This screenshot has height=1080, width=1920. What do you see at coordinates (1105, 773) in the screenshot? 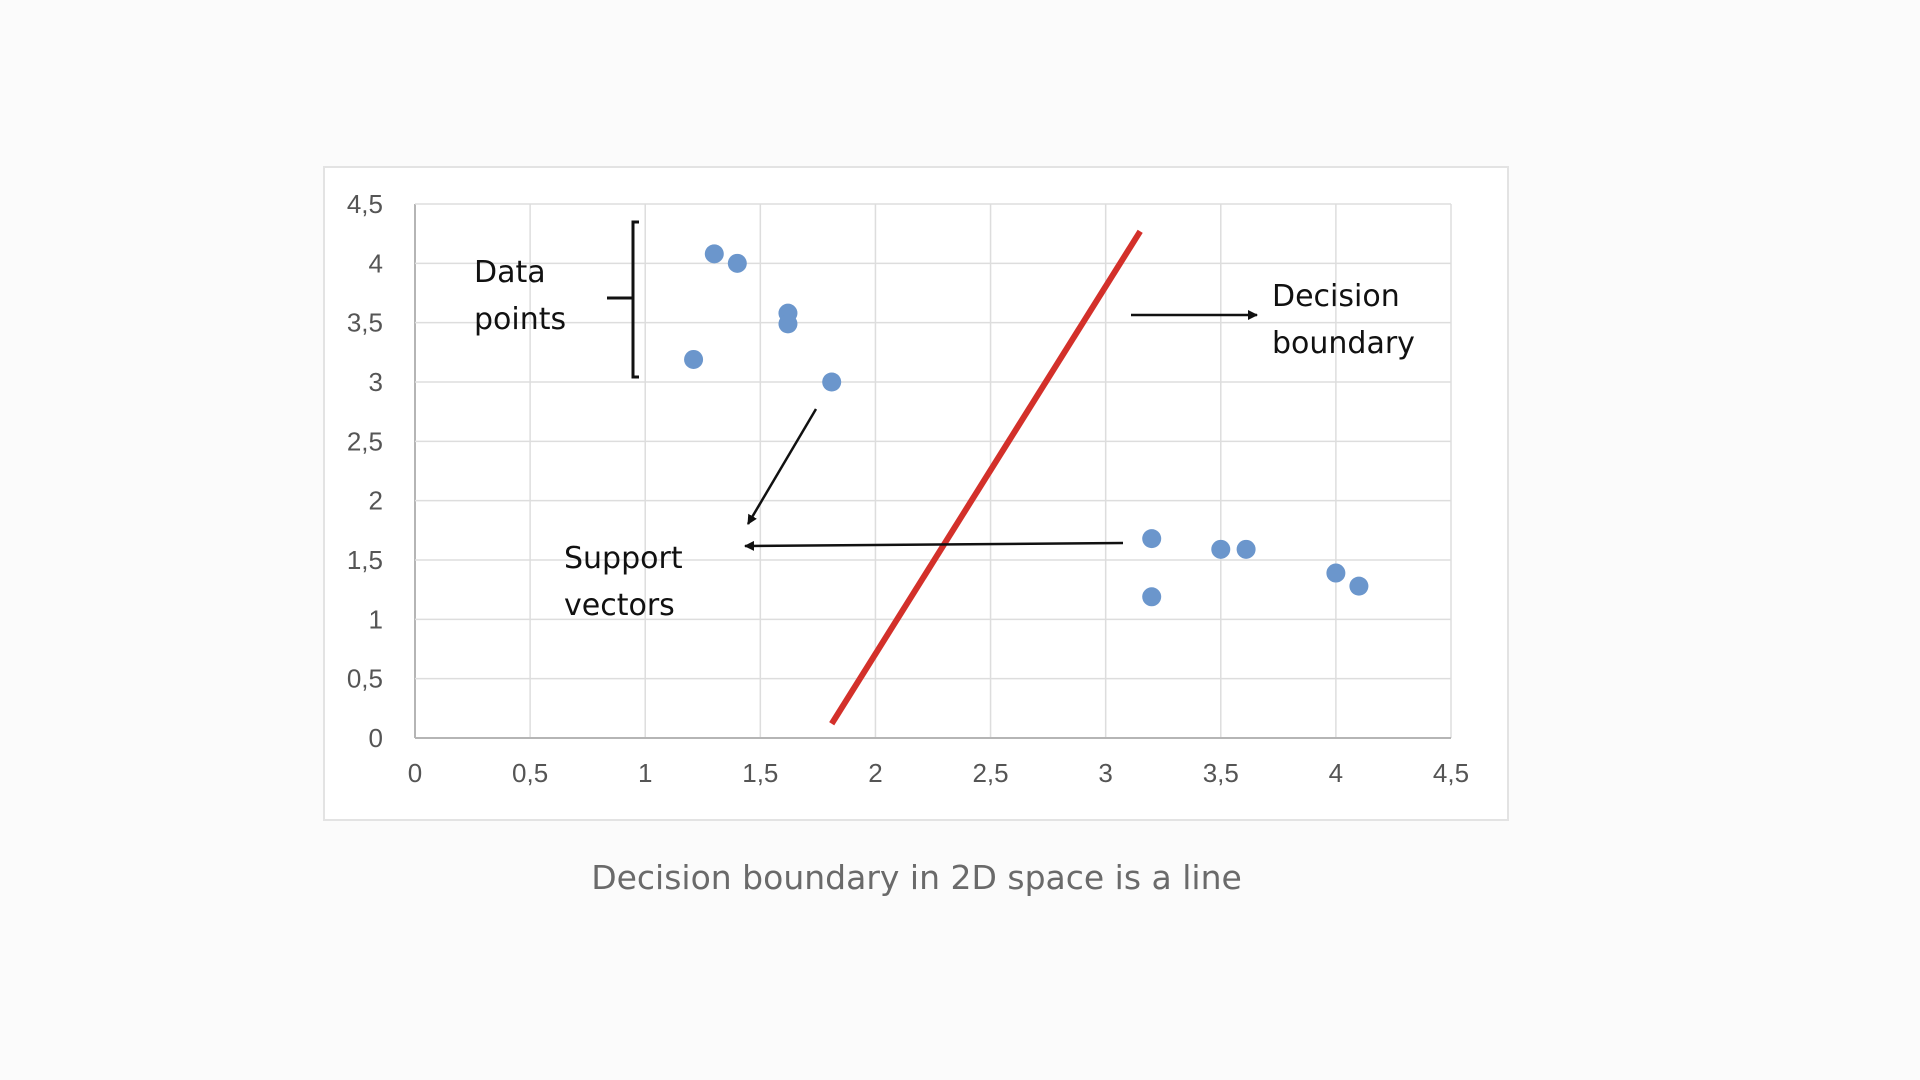
I see `x-tick-label: 3` at bounding box center [1105, 773].